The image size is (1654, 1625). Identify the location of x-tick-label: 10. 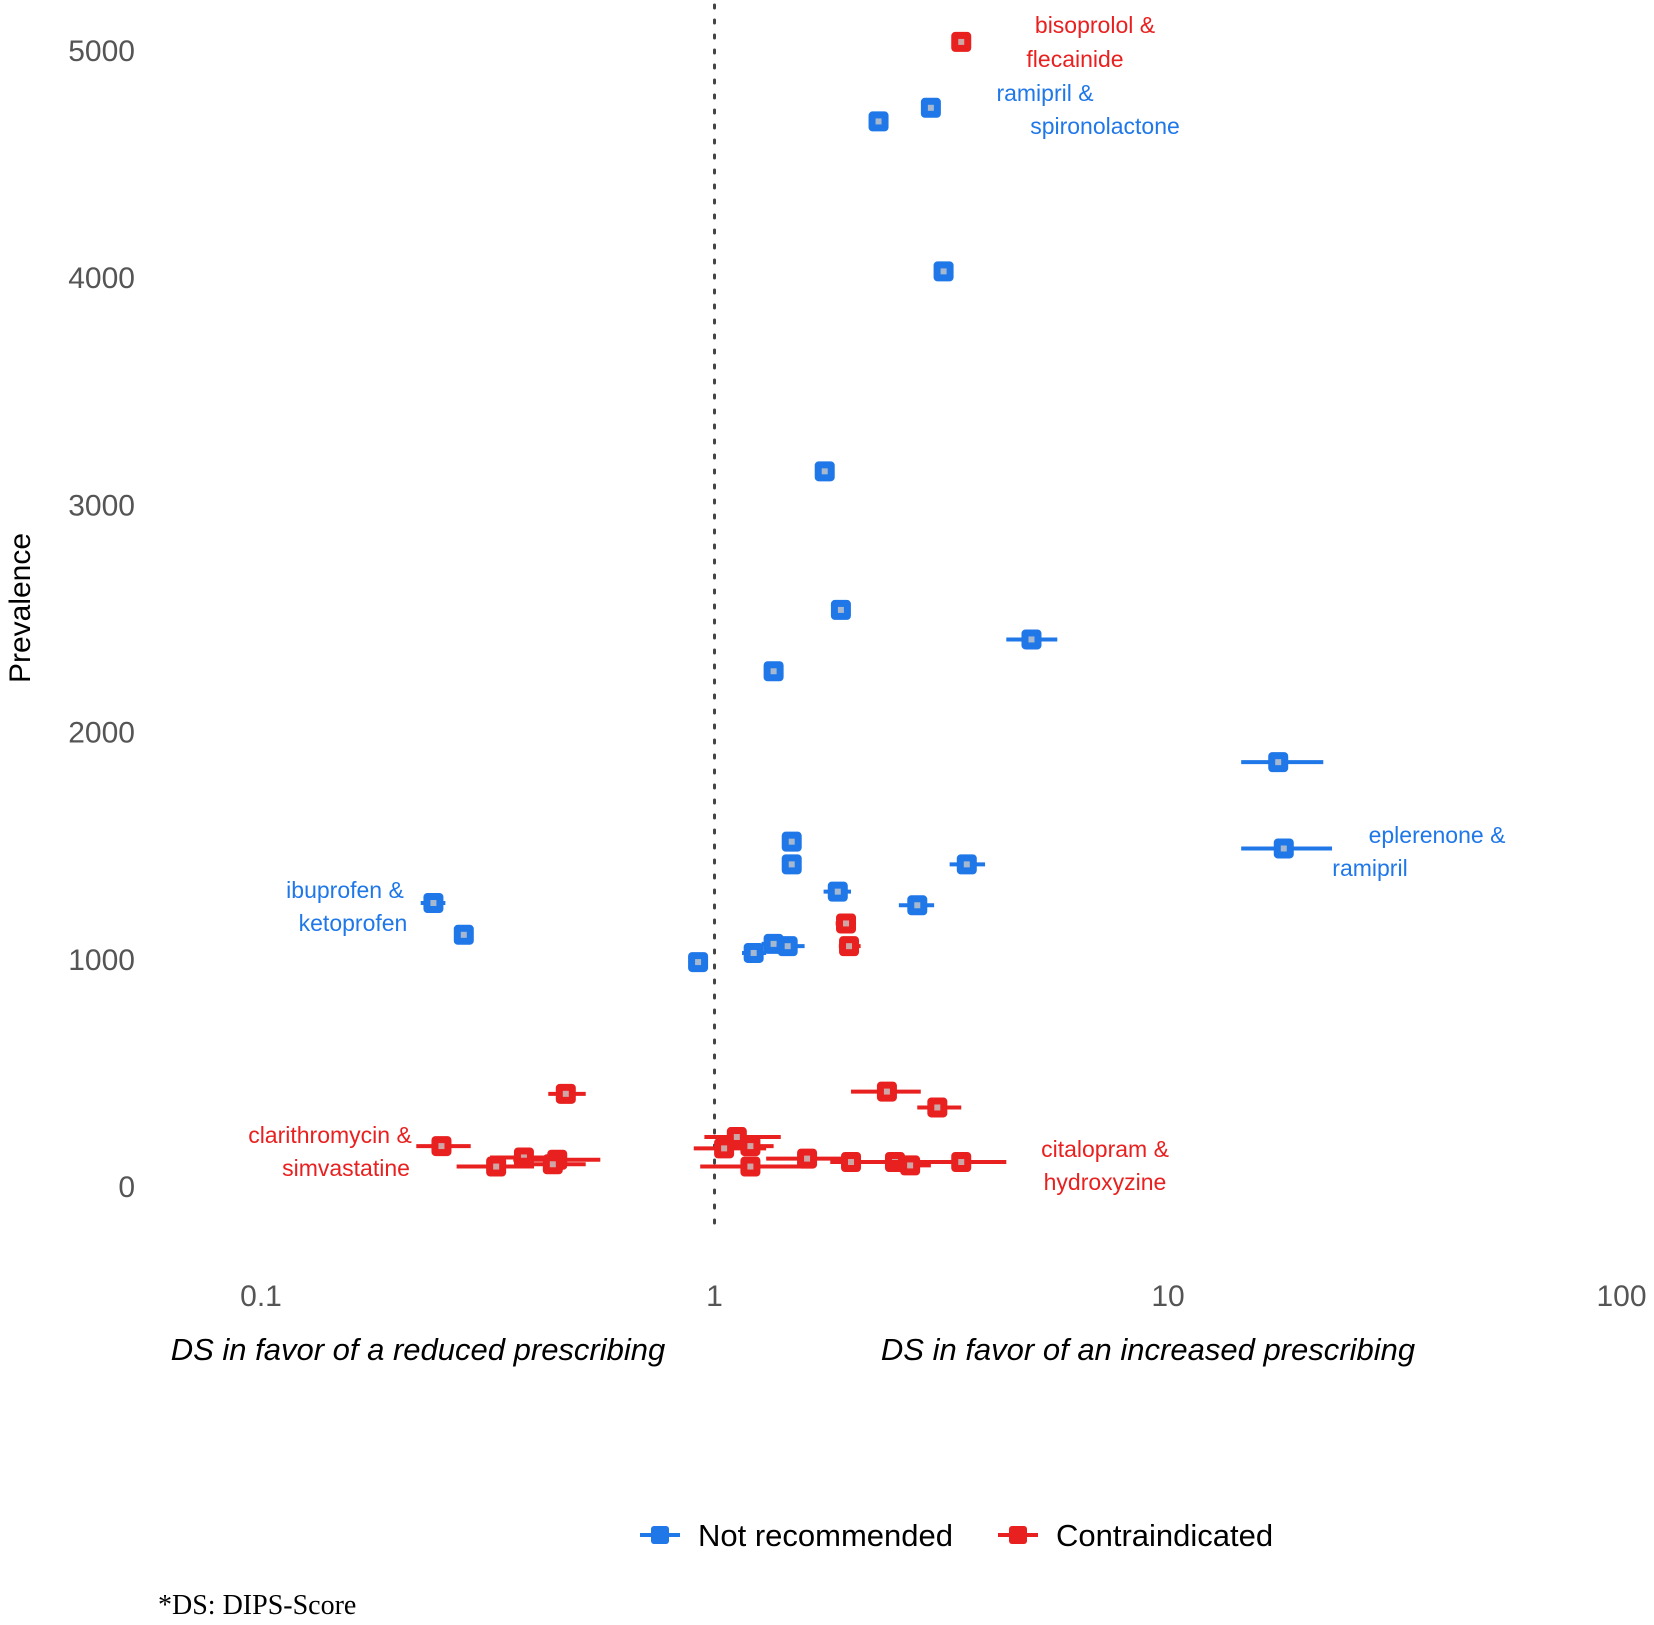
(1167, 1296).